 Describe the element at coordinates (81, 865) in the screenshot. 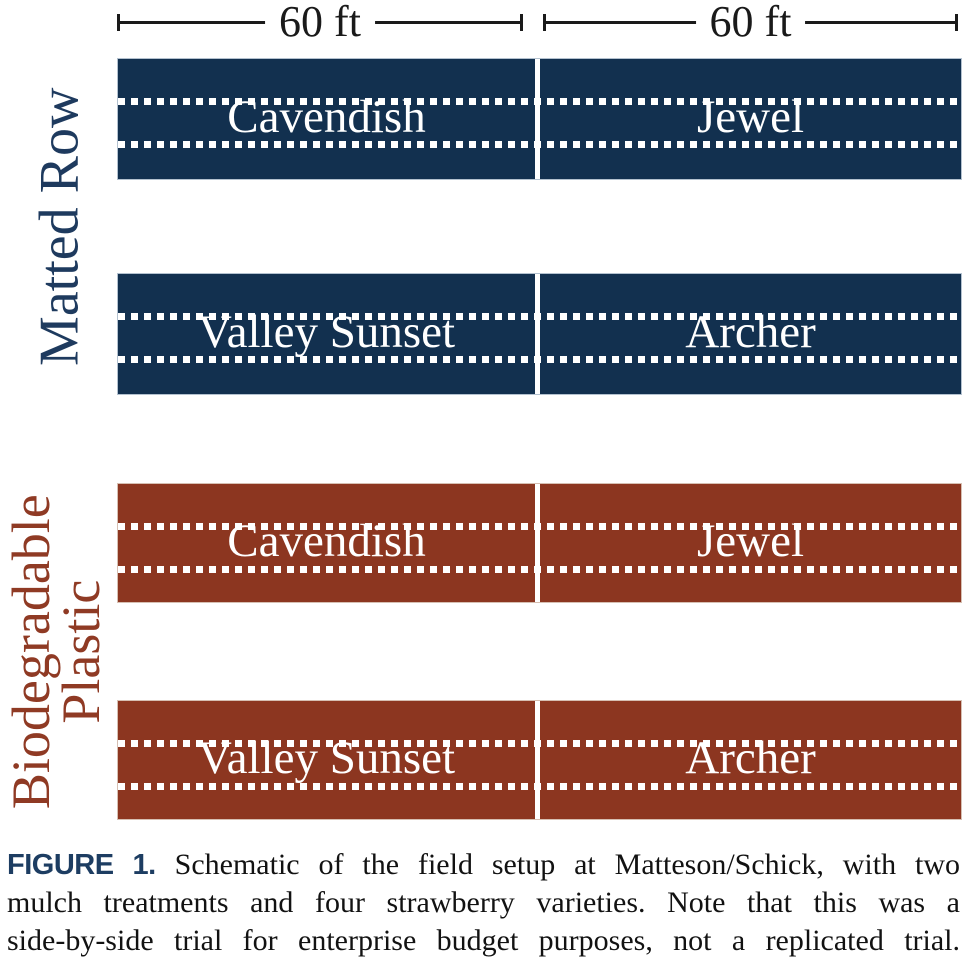

I see `figure-number: FIGURE 1.` at that location.